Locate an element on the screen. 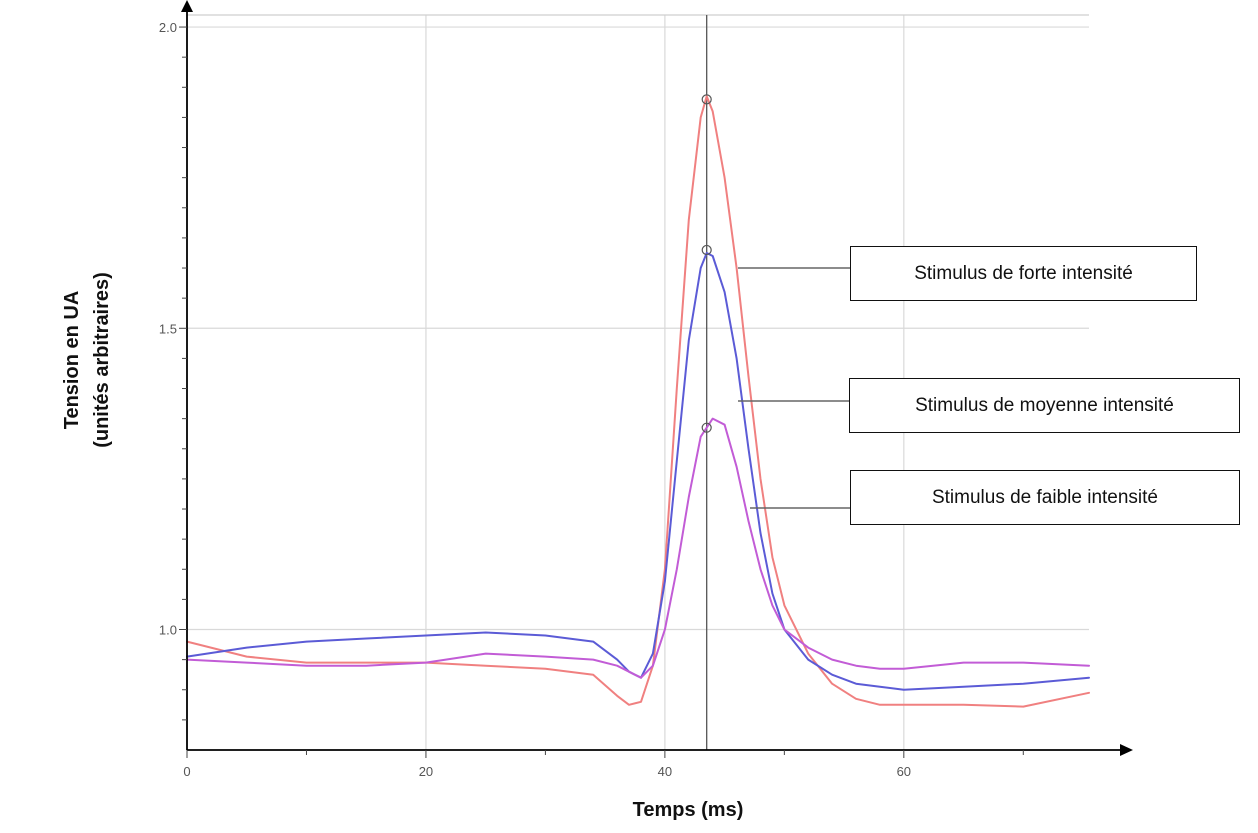 The image size is (1258, 833). legend-box-strong: Stimulus de forte intensité is located at coordinates (1023, 273).